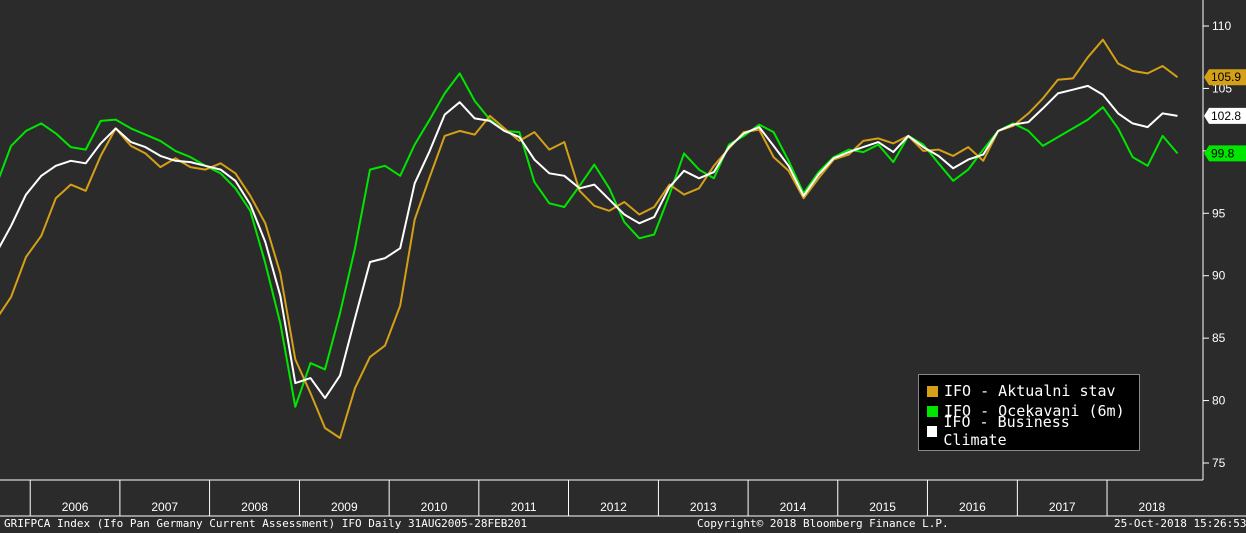 Image resolution: width=1246 pixels, height=533 pixels. What do you see at coordinates (703, 507) in the screenshot?
I see `x-year-label: 2013` at bounding box center [703, 507].